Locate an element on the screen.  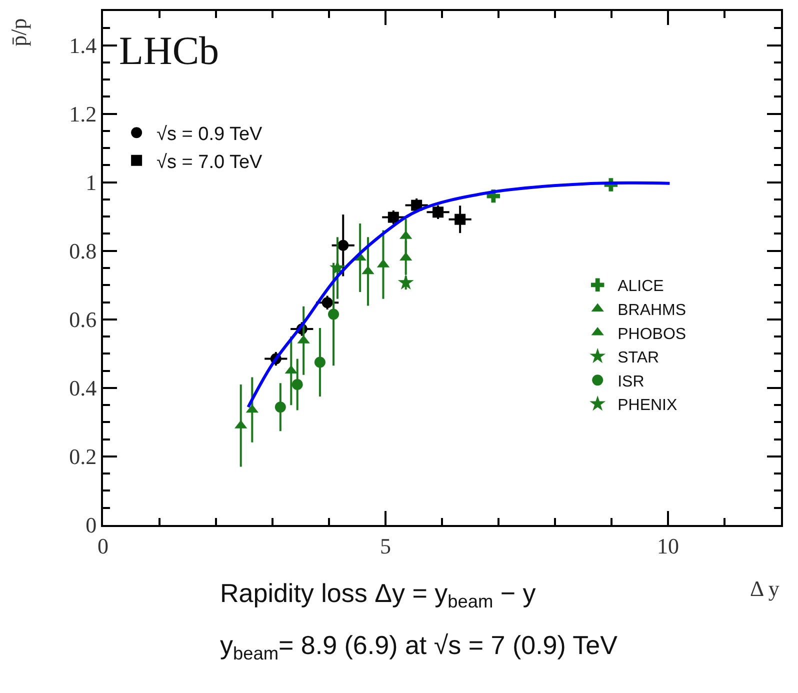
legend-label: PHOBOS is located at coordinates (652, 334).